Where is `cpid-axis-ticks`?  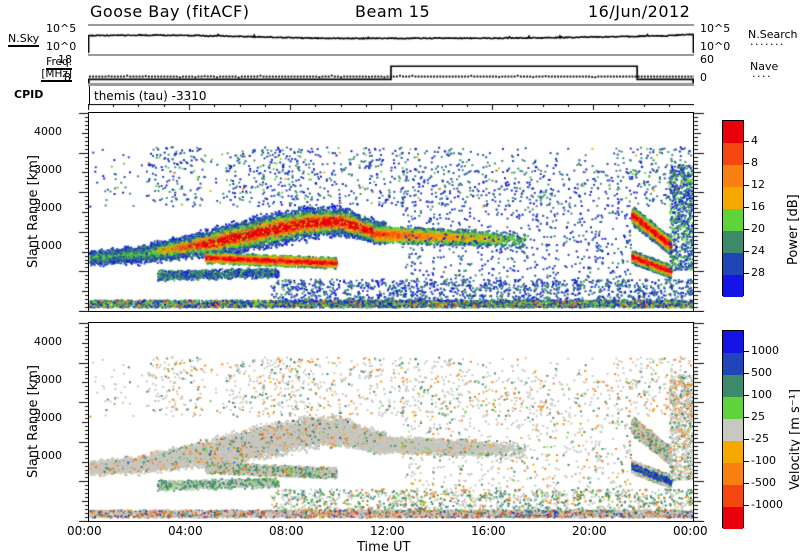 cpid-axis-ticks is located at coordinates (391, 108).